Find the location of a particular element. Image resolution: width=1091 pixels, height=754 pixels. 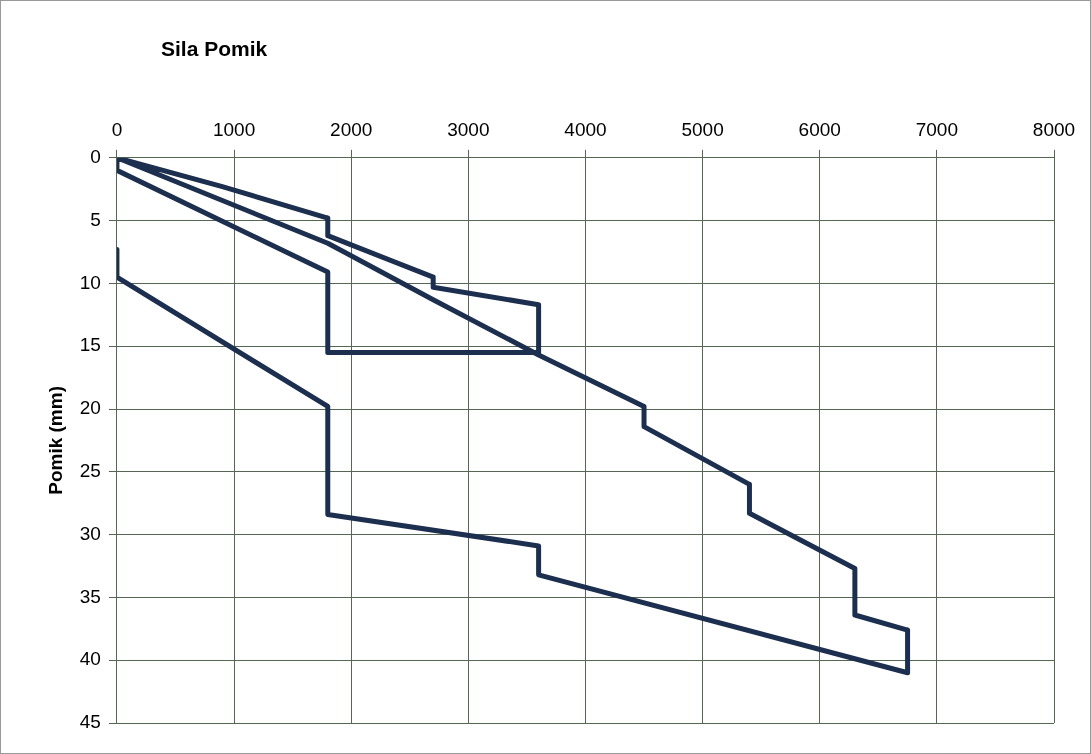

x-tick-label: 1000 is located at coordinates (234, 129).